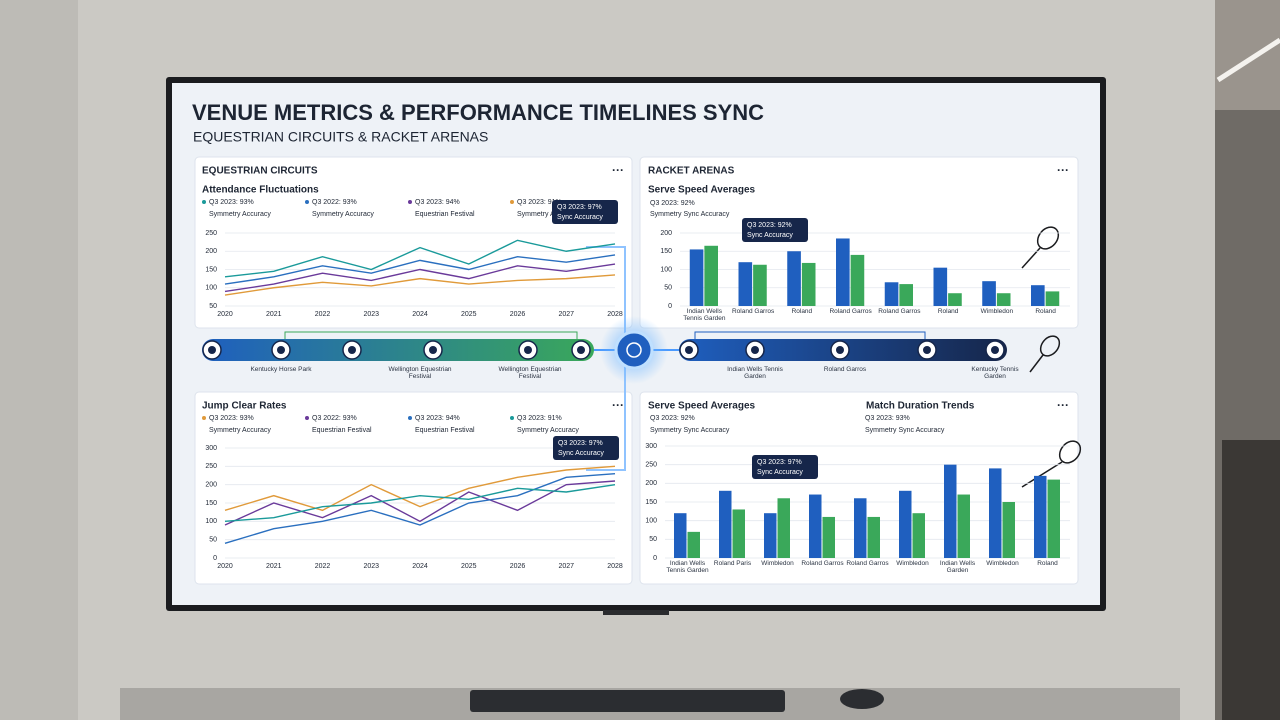 This screenshot has height=720, width=1280. Describe the element at coordinates (469, 314) in the screenshot. I see `x-tick-label: 2025` at that location.